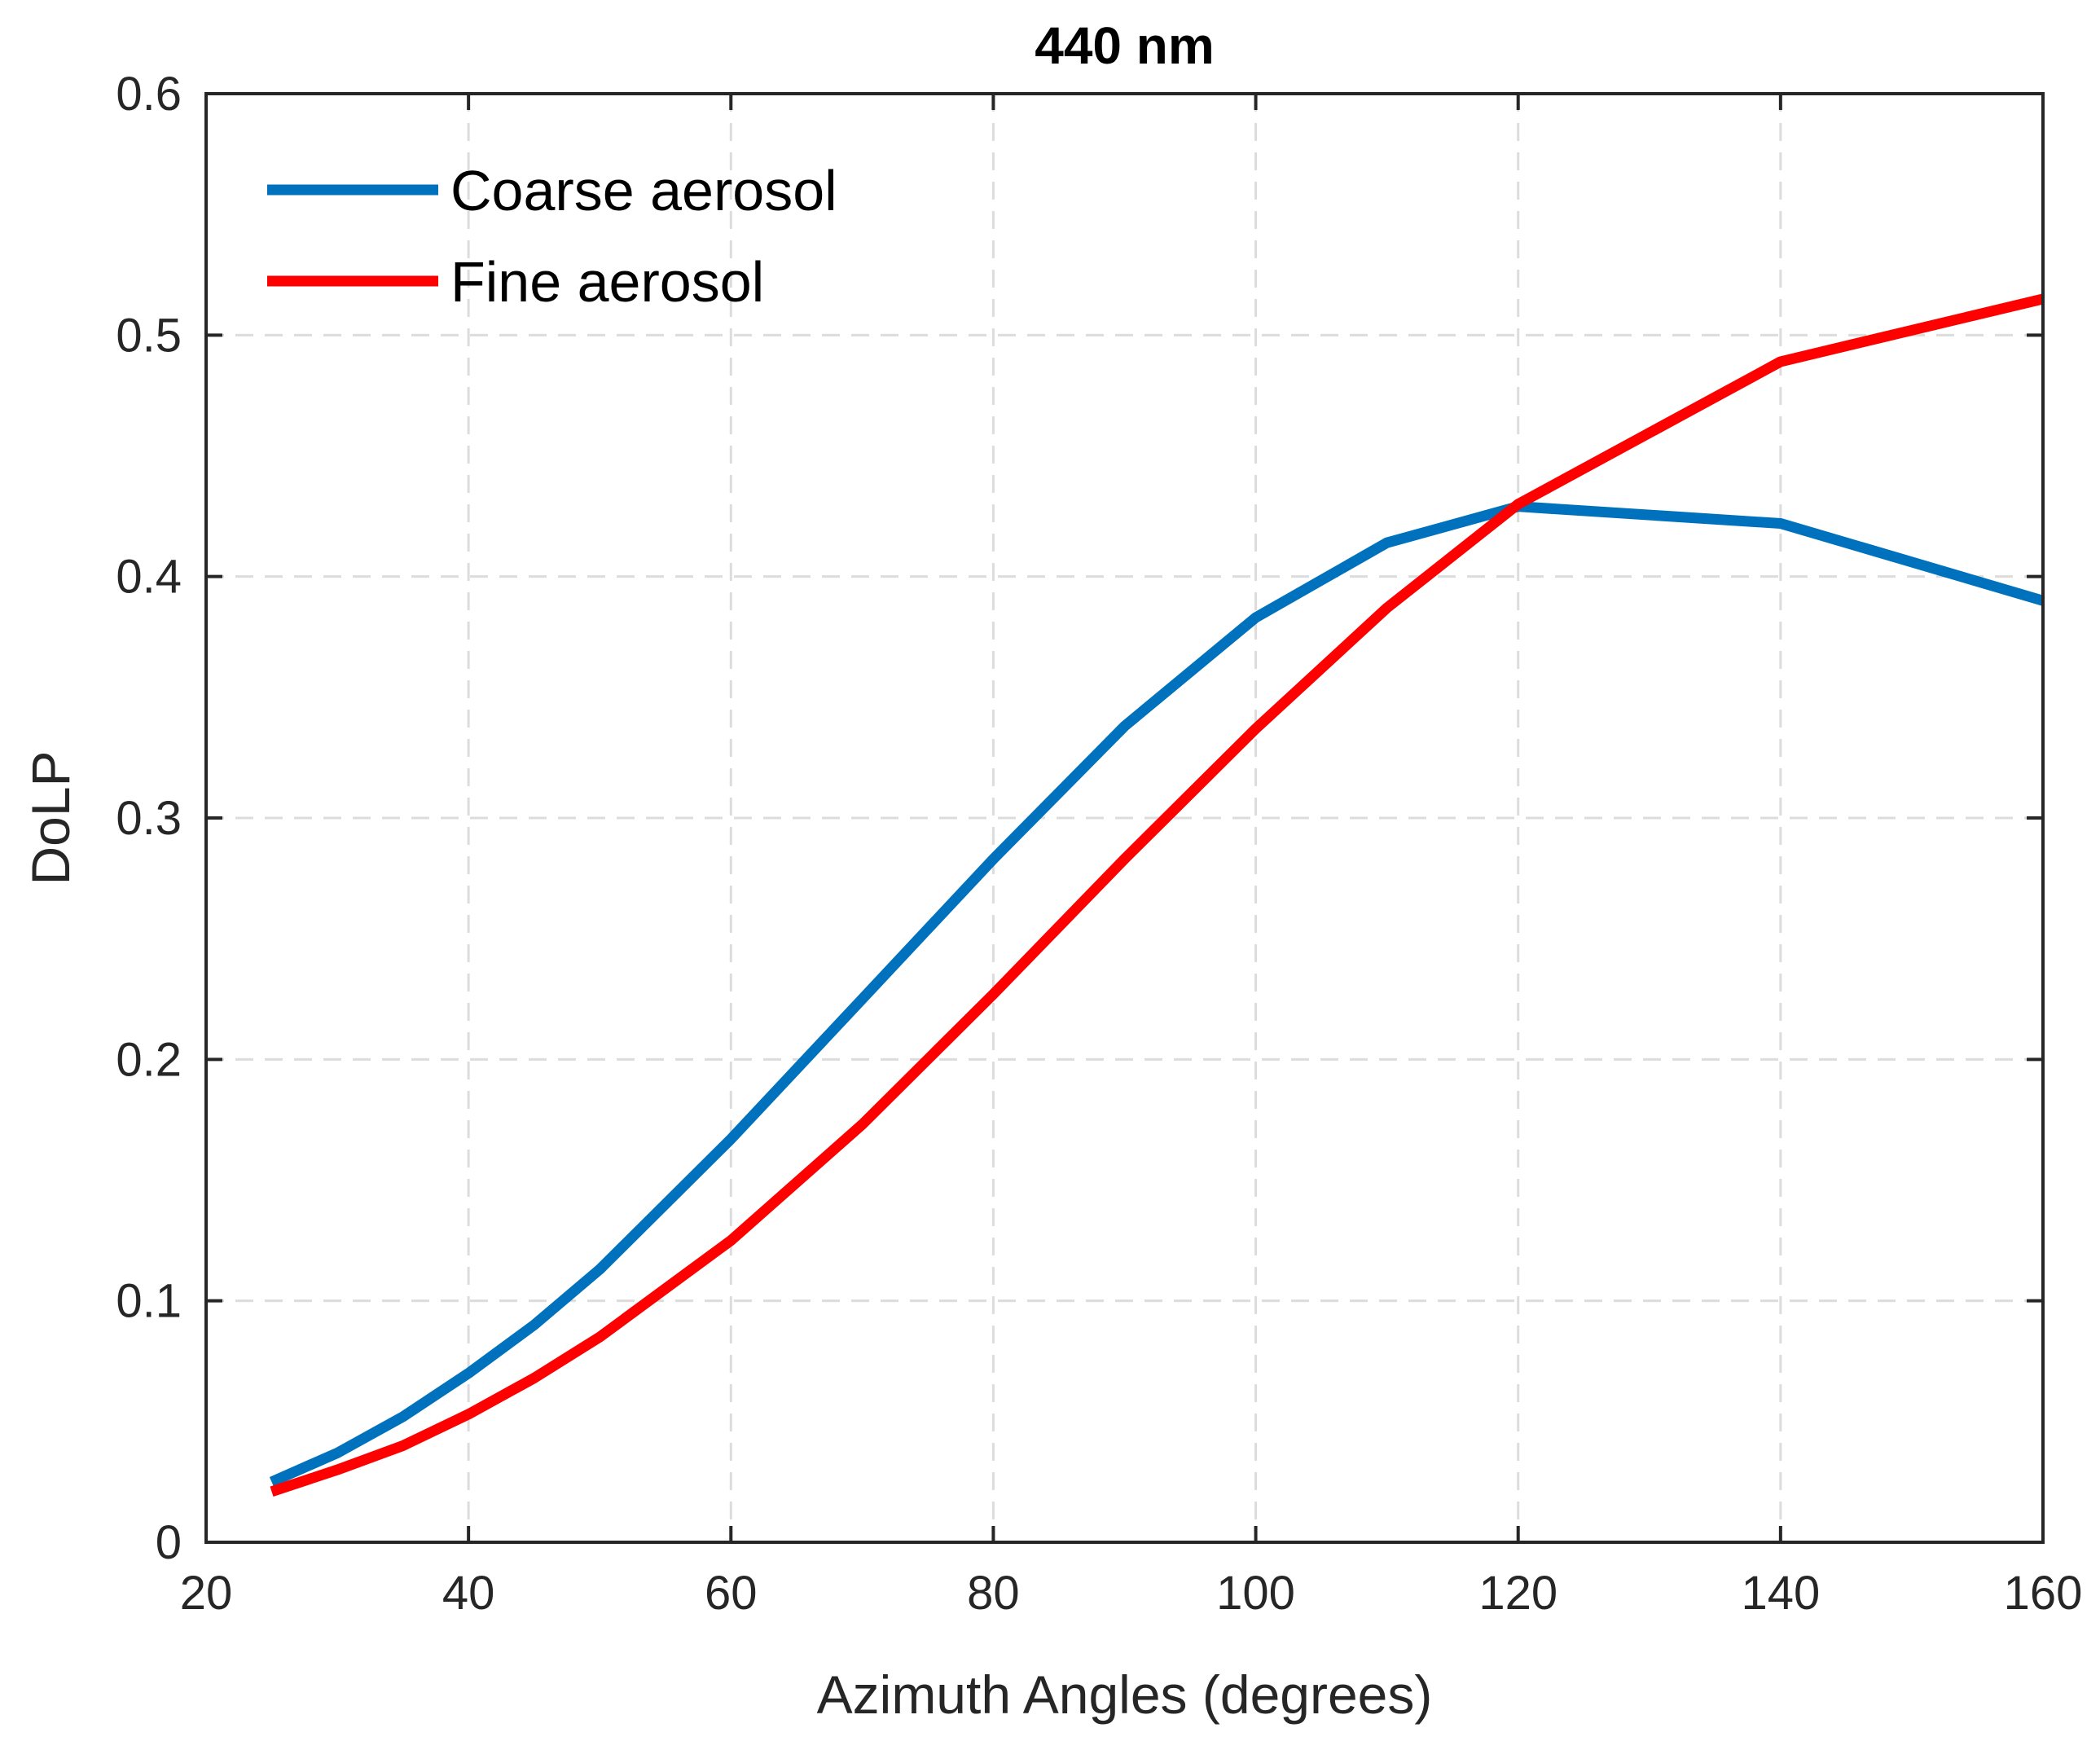  What do you see at coordinates (149, 335) in the screenshot?
I see `y-tick-label: 0.5` at bounding box center [149, 335].